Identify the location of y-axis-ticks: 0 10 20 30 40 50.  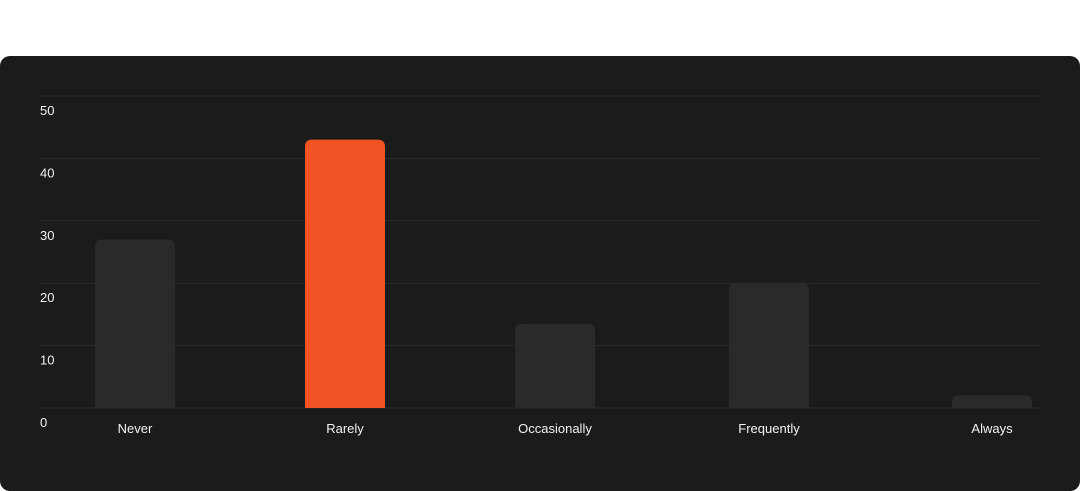
(47, 266).